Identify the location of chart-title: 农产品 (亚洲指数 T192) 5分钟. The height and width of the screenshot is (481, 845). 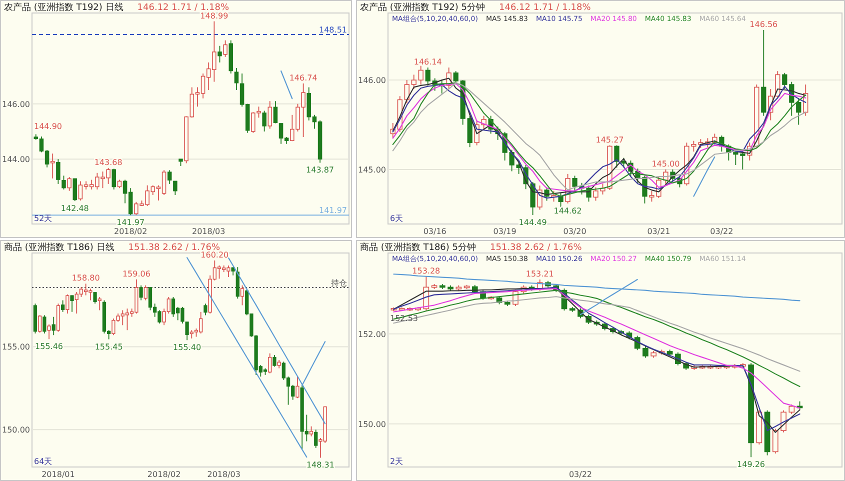
(423, 7).